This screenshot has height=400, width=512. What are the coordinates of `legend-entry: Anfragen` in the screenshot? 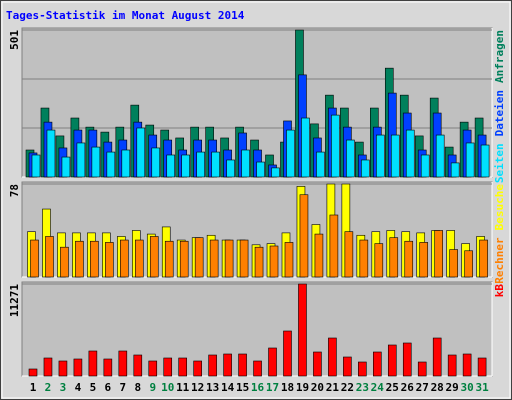 It's located at (499, 56).